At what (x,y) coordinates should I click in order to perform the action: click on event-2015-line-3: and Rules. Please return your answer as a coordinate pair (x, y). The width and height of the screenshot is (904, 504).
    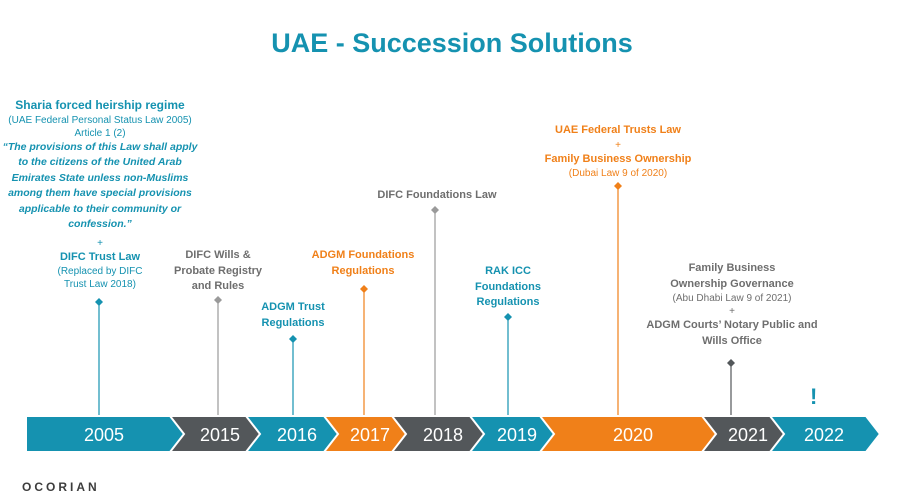
    Looking at the image, I should click on (218, 286).